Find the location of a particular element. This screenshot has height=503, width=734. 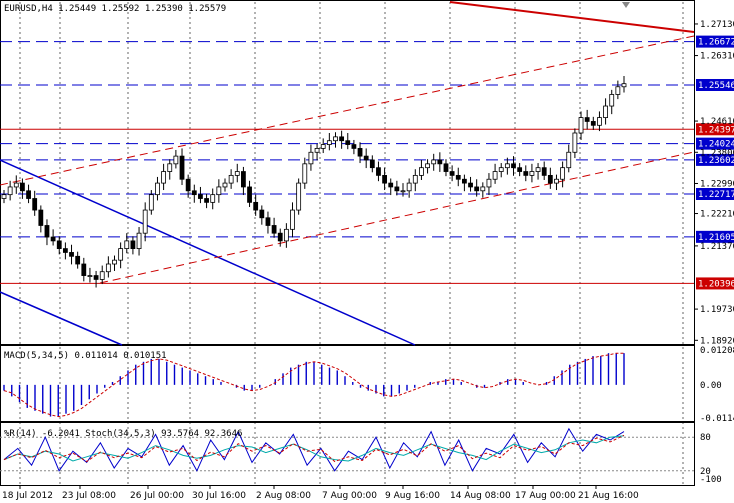

red-trendline is located at coordinates (572, 17).